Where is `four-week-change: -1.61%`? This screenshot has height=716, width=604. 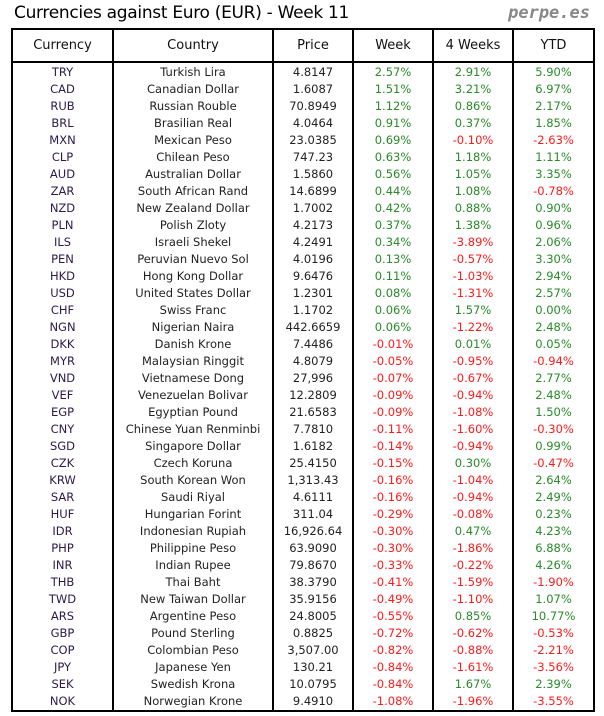
four-week-change: -1.61% is located at coordinates (473, 667).